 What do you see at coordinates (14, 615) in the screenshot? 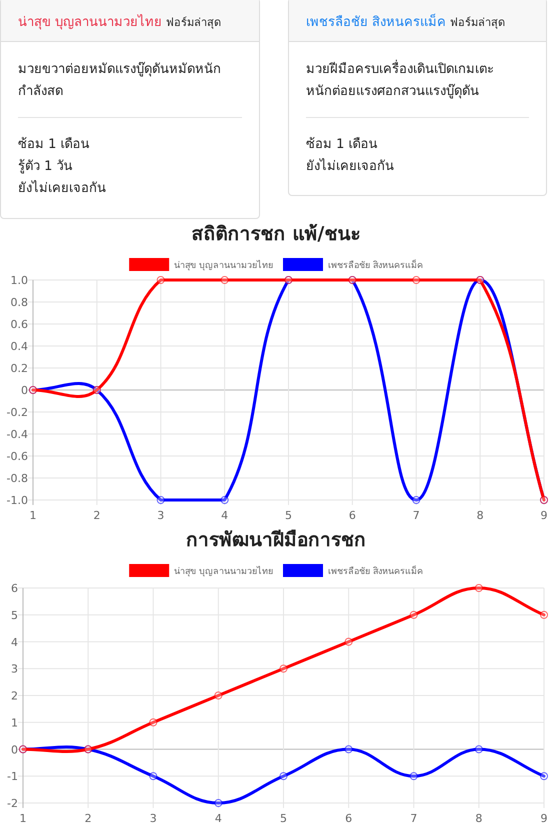
I see `y-tick-label: 5` at bounding box center [14, 615].